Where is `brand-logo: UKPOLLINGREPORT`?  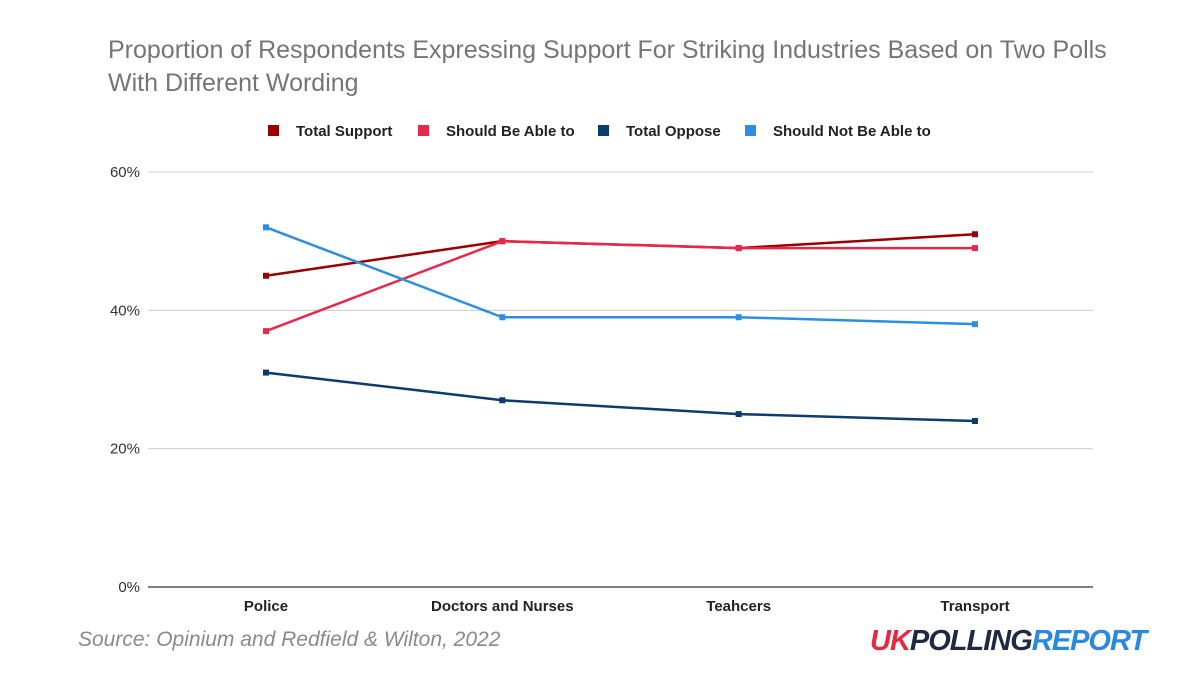
brand-logo: UKPOLLINGREPORT is located at coordinates (1008, 641).